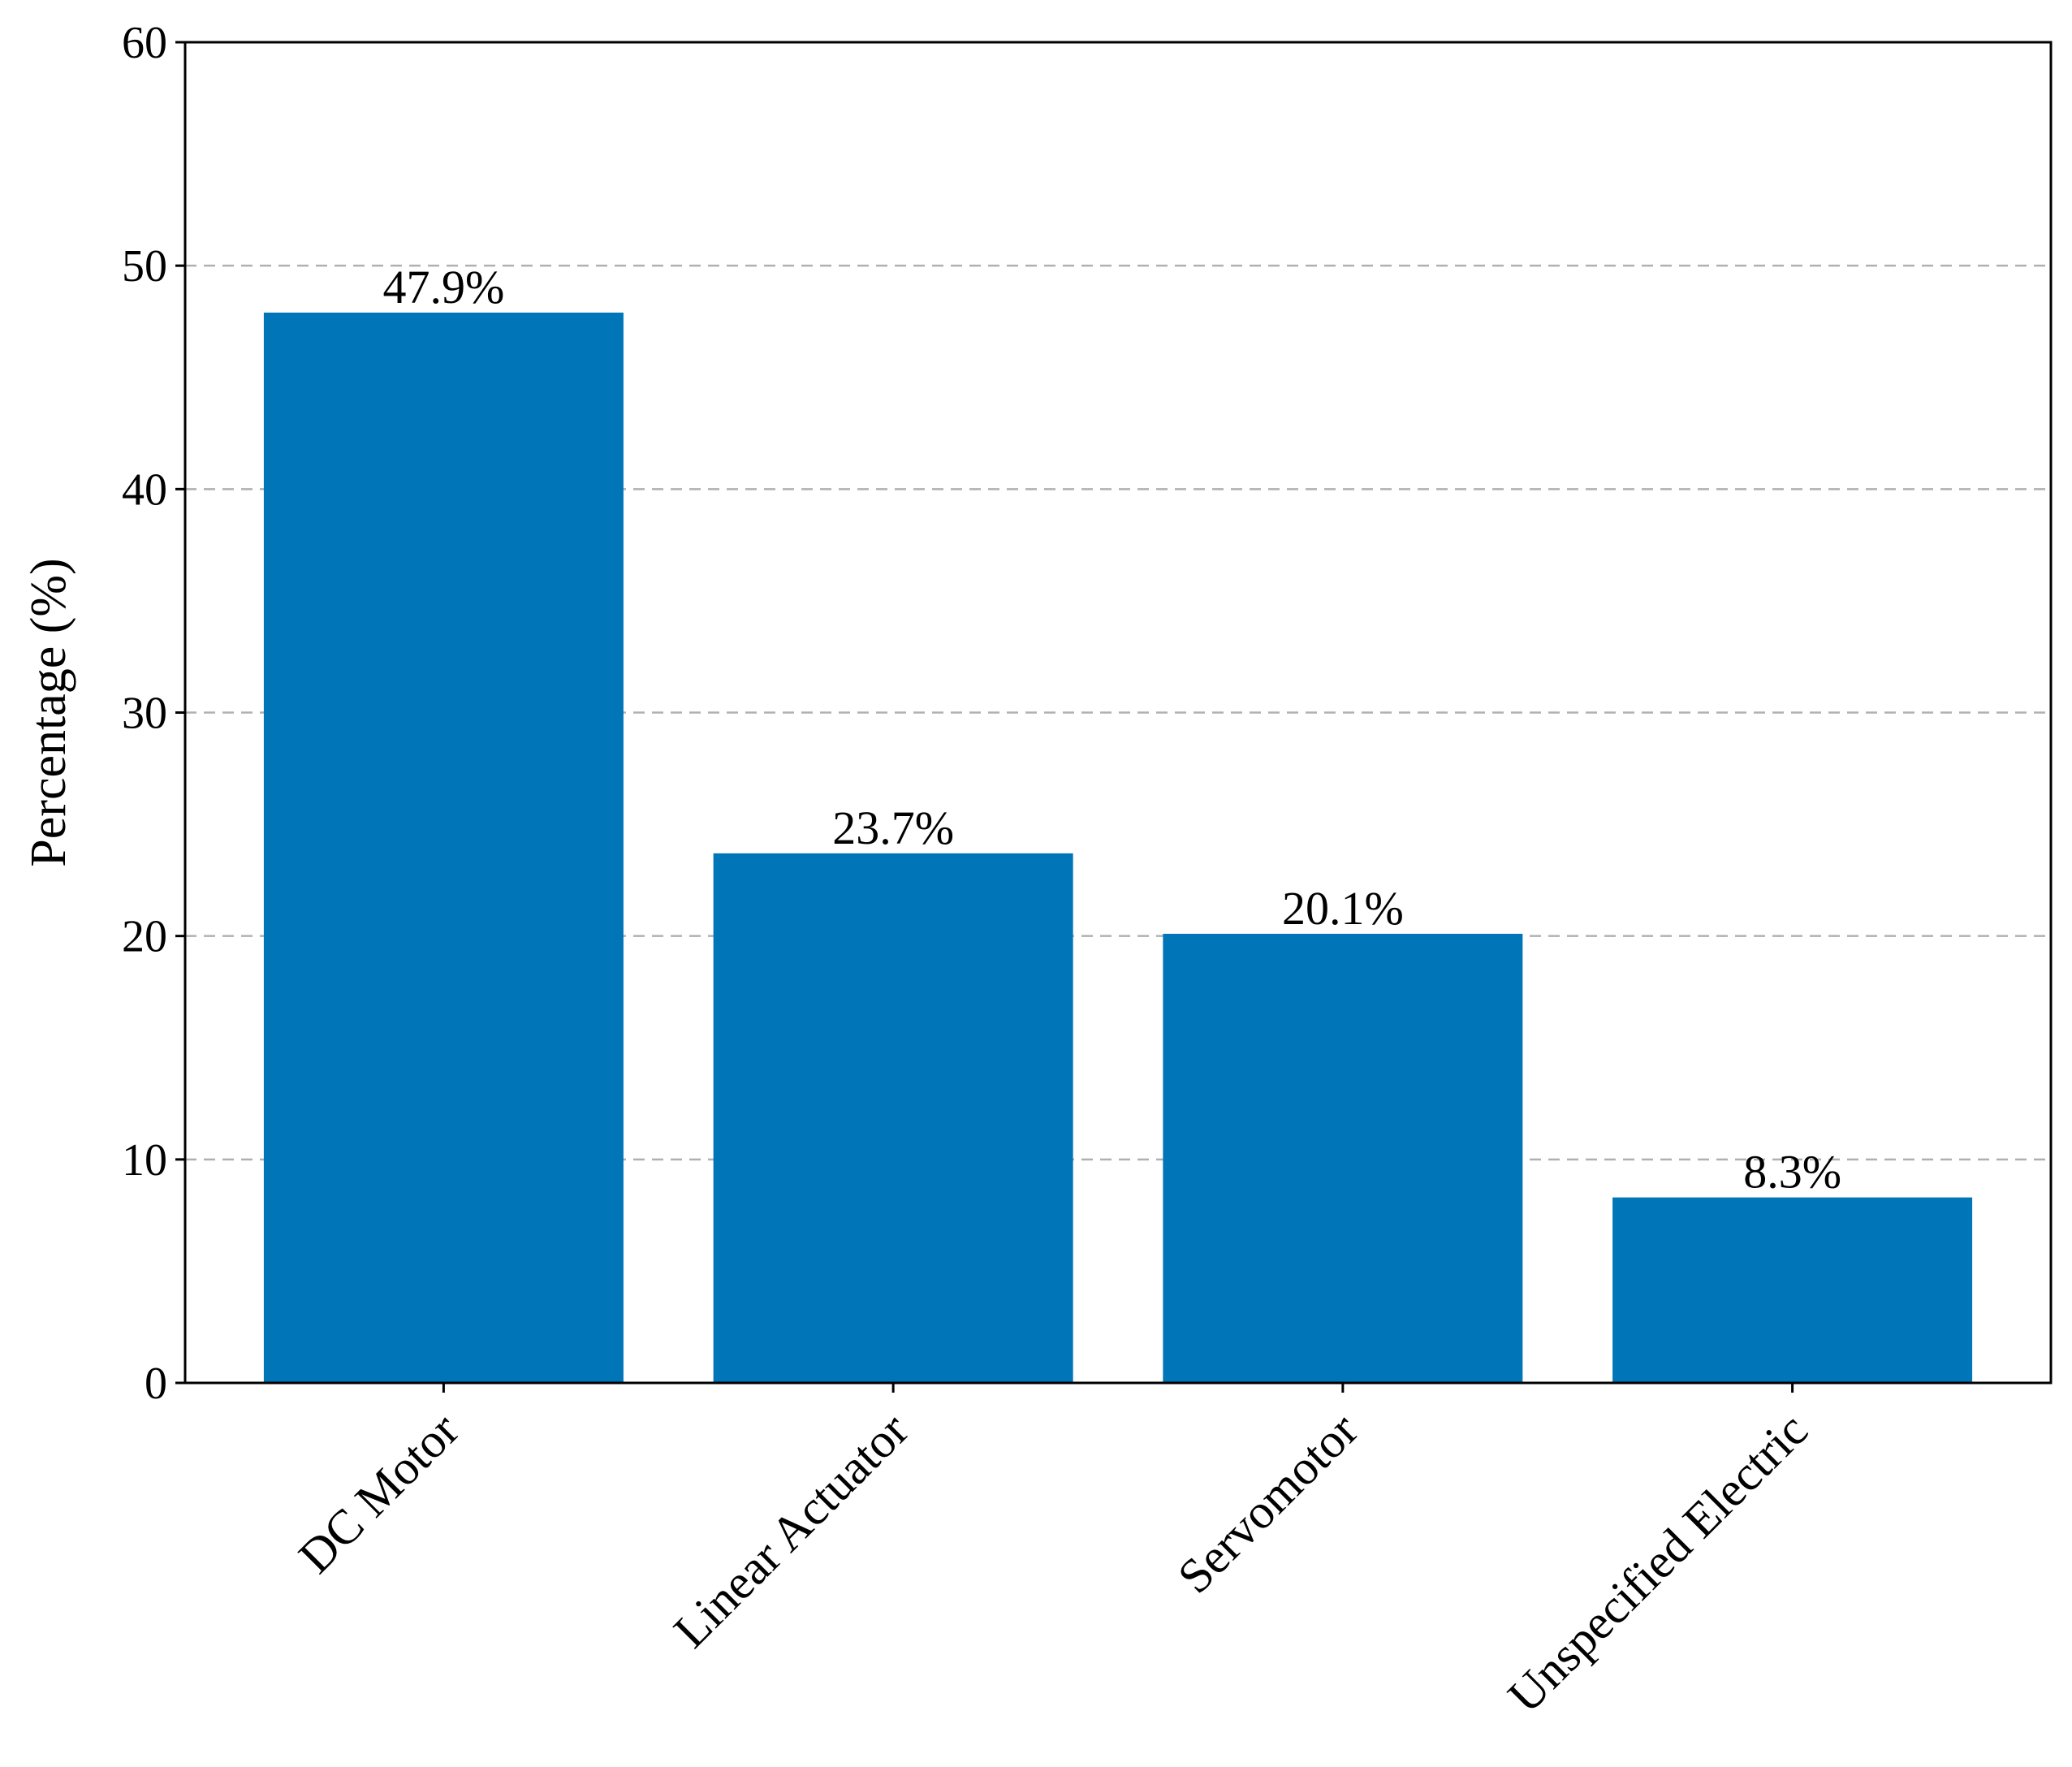 This screenshot has height=1767, width=2072. I want to click on y-tick-label-20: 20, so click(144, 937).